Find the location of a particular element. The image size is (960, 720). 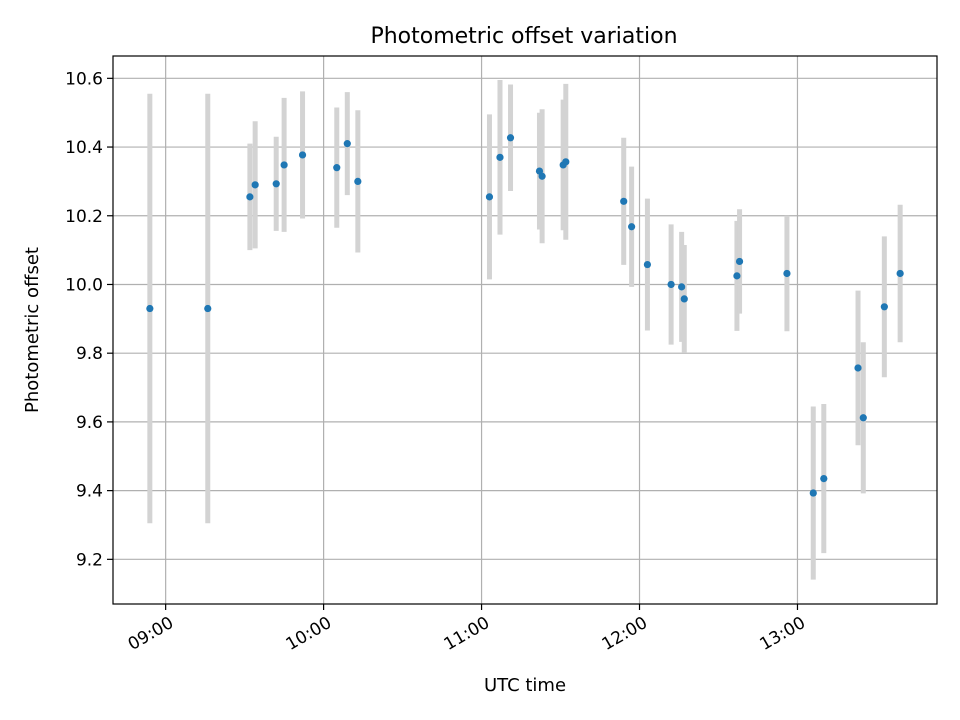

y-tick-label: 10.2 is located at coordinates (84, 217).